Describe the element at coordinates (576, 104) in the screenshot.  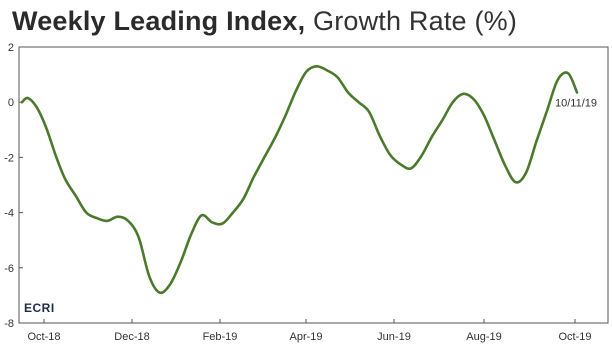
I see `latest-date-annotation: 10/11/19` at that location.